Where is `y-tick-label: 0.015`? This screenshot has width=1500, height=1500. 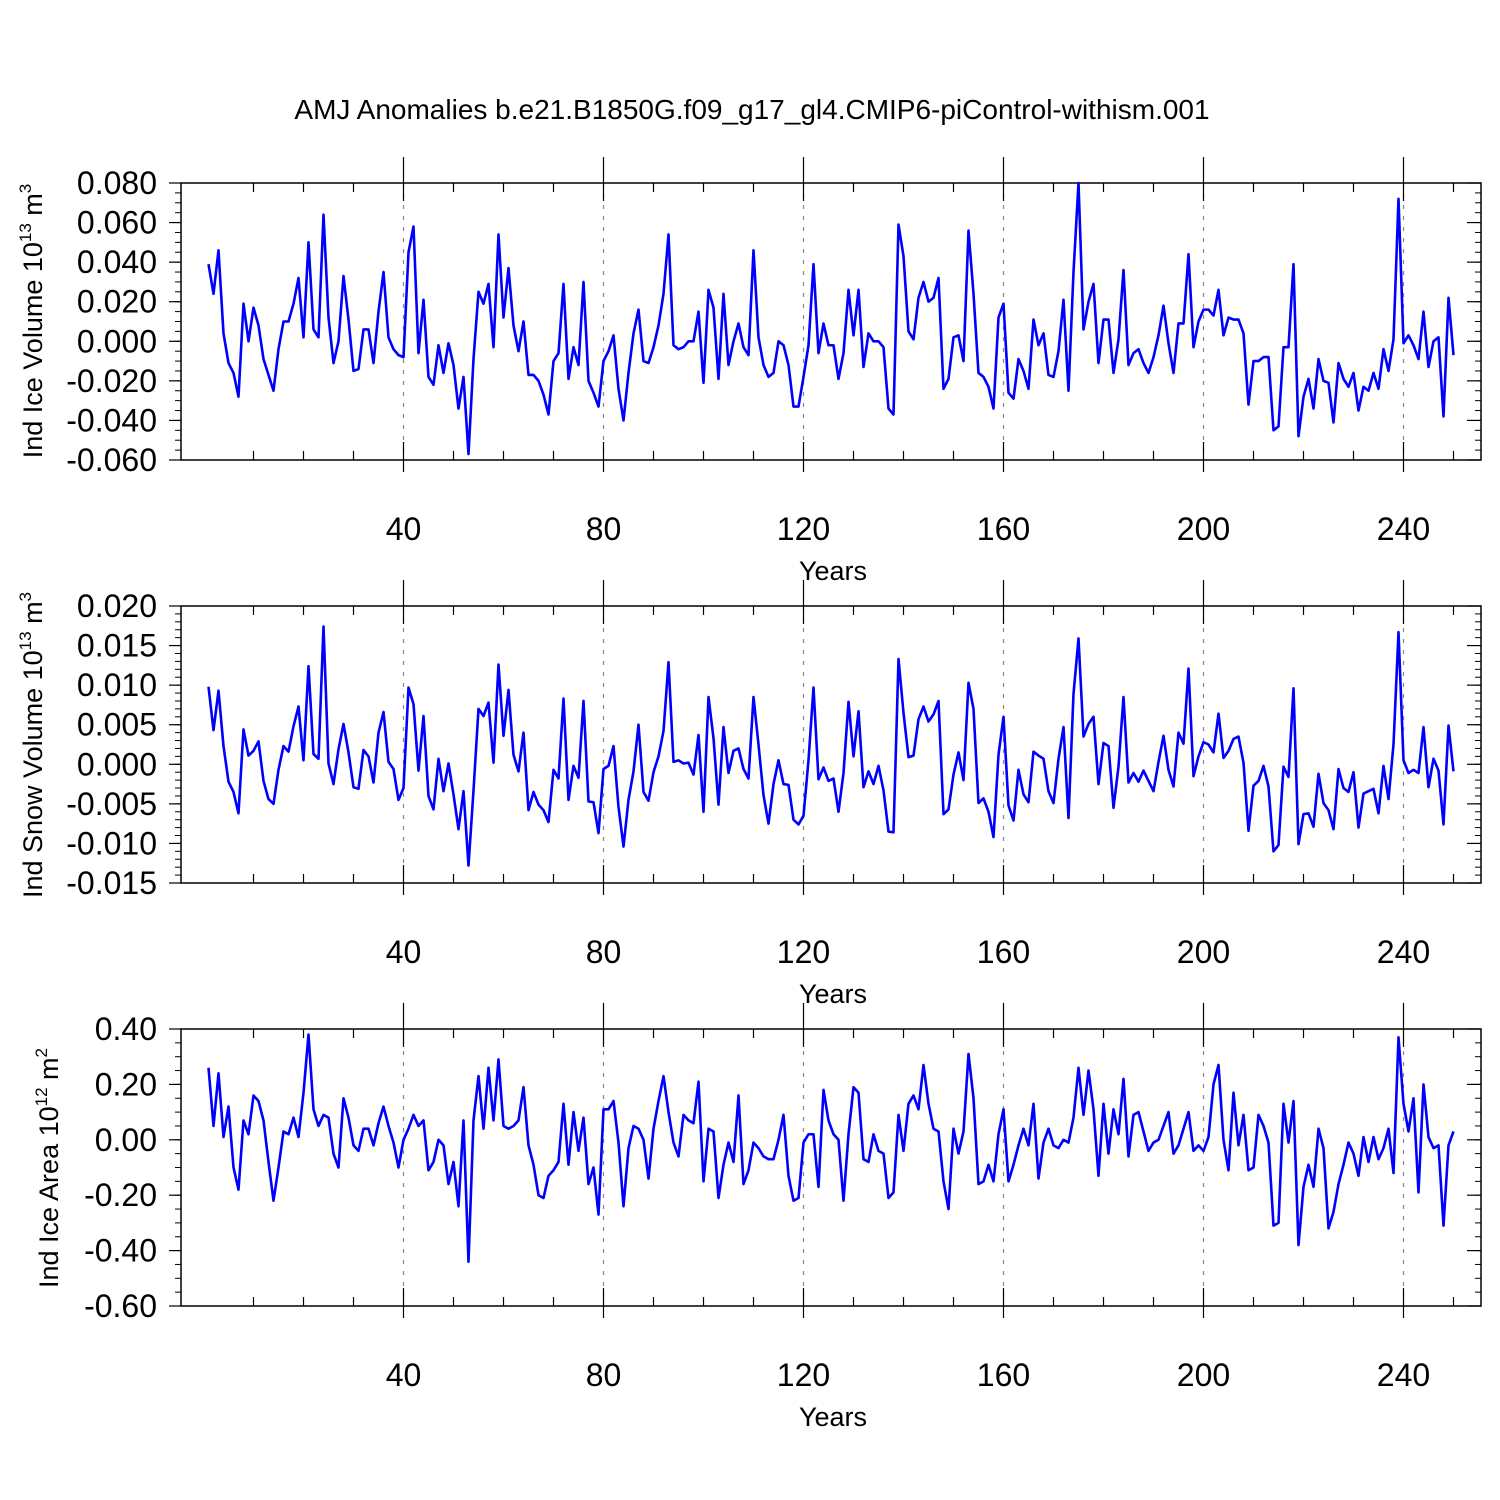 y-tick-label: 0.015 is located at coordinates (117, 646).